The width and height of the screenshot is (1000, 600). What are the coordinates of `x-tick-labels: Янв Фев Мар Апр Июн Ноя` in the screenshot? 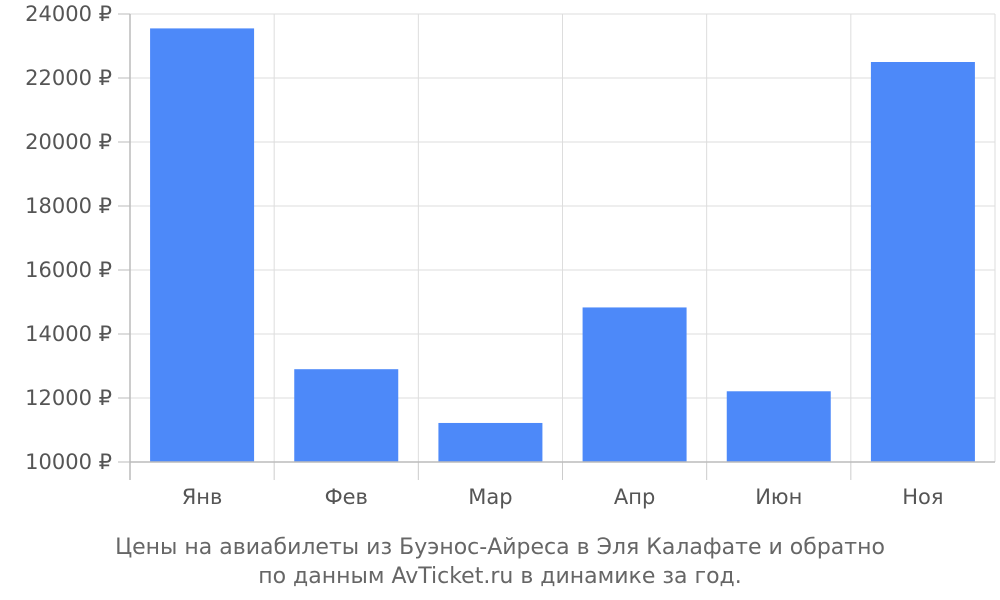 It's located at (563, 497).